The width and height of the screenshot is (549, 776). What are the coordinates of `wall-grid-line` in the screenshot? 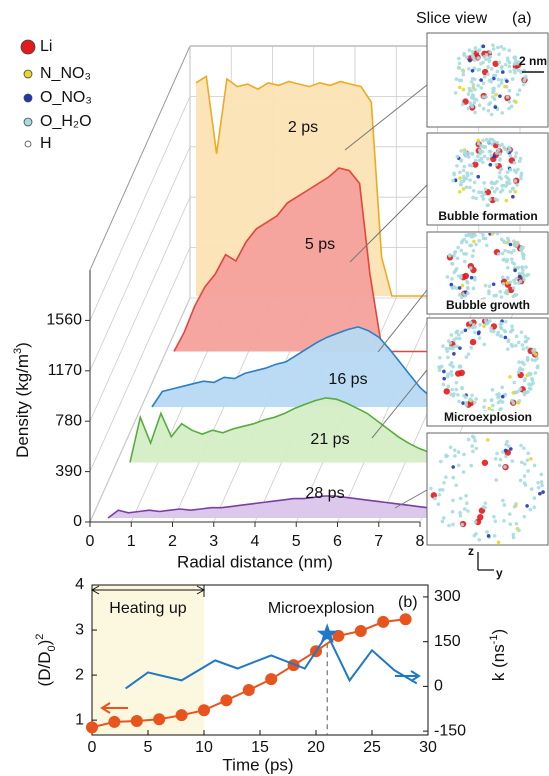 It's located at (140, 208).